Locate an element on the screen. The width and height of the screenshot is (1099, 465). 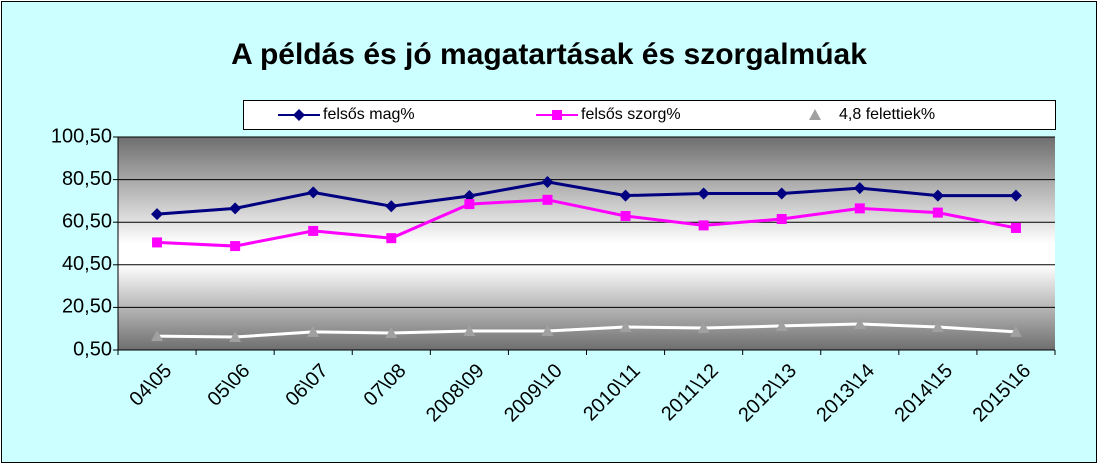
y-tick-label: 20,50 is located at coordinates (87, 307).